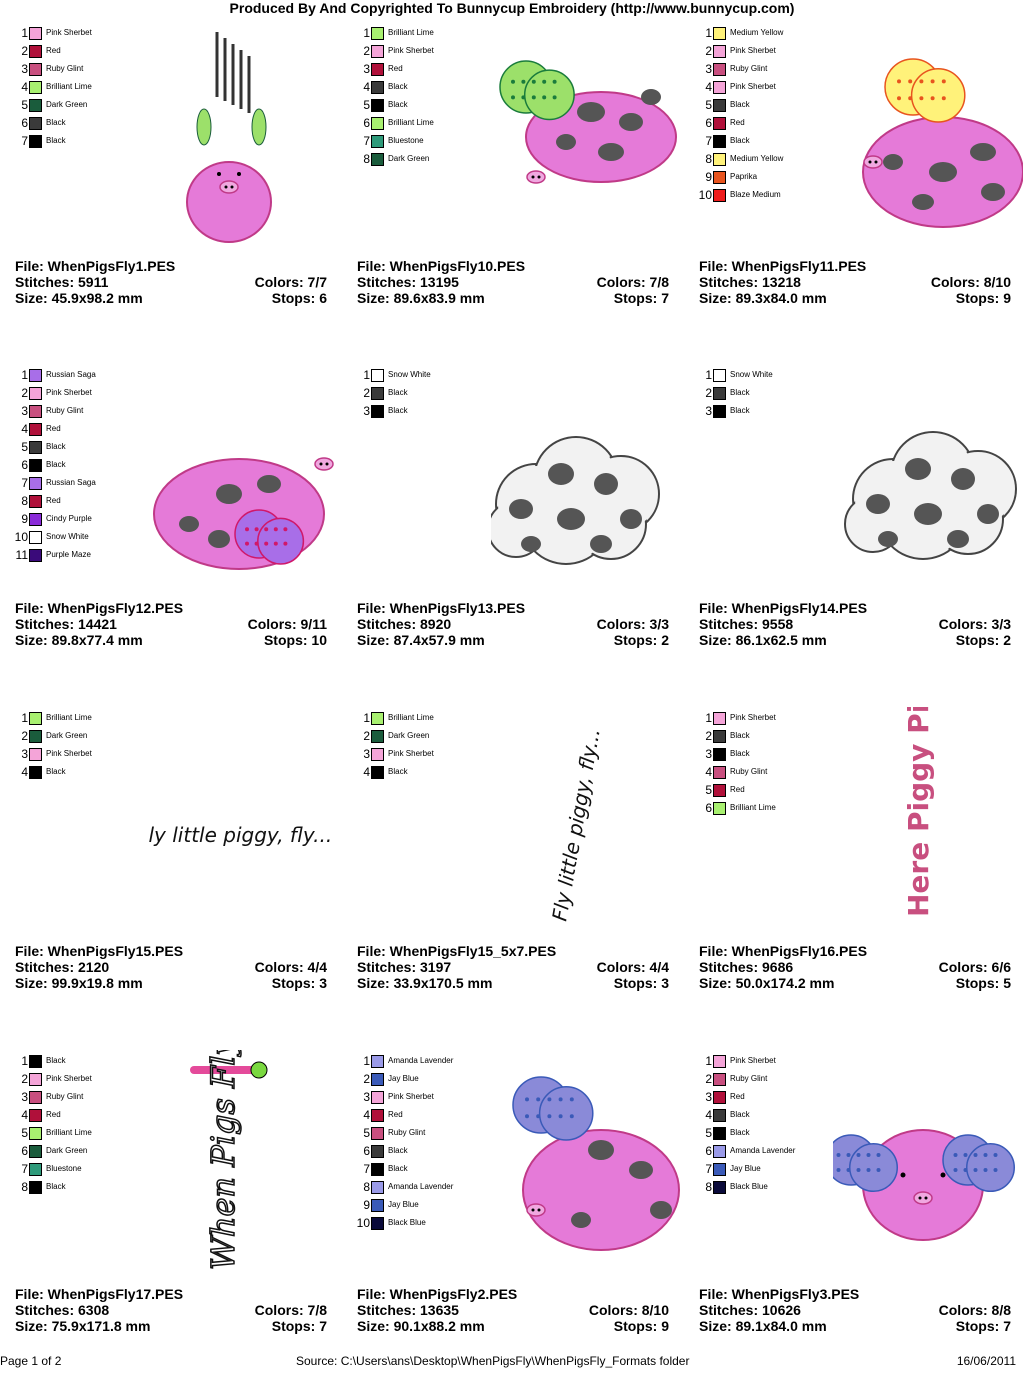  What do you see at coordinates (735, 411) in the screenshot?
I see `legend-row: 3 Black` at bounding box center [735, 411].